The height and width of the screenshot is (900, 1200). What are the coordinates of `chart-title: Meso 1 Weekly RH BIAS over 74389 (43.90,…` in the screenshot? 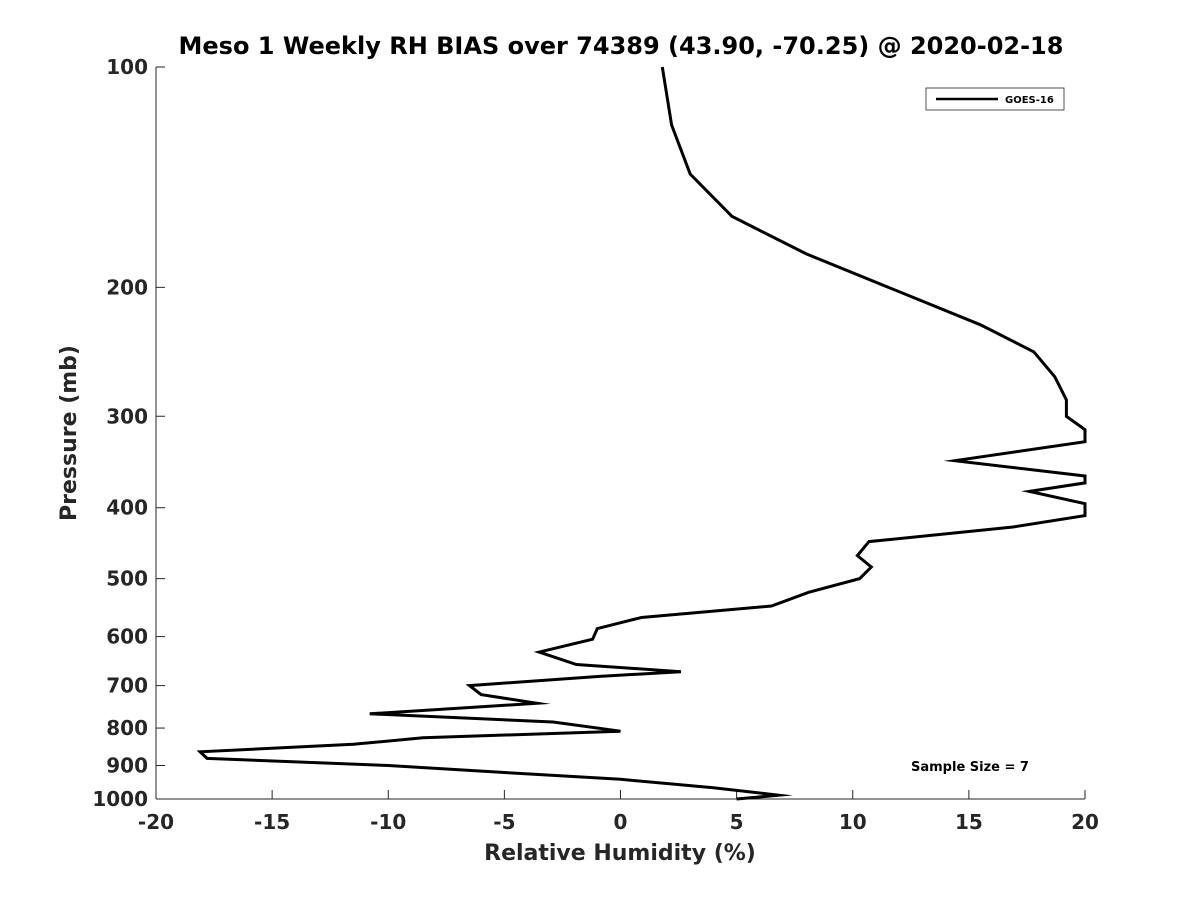 It's located at (621, 46).